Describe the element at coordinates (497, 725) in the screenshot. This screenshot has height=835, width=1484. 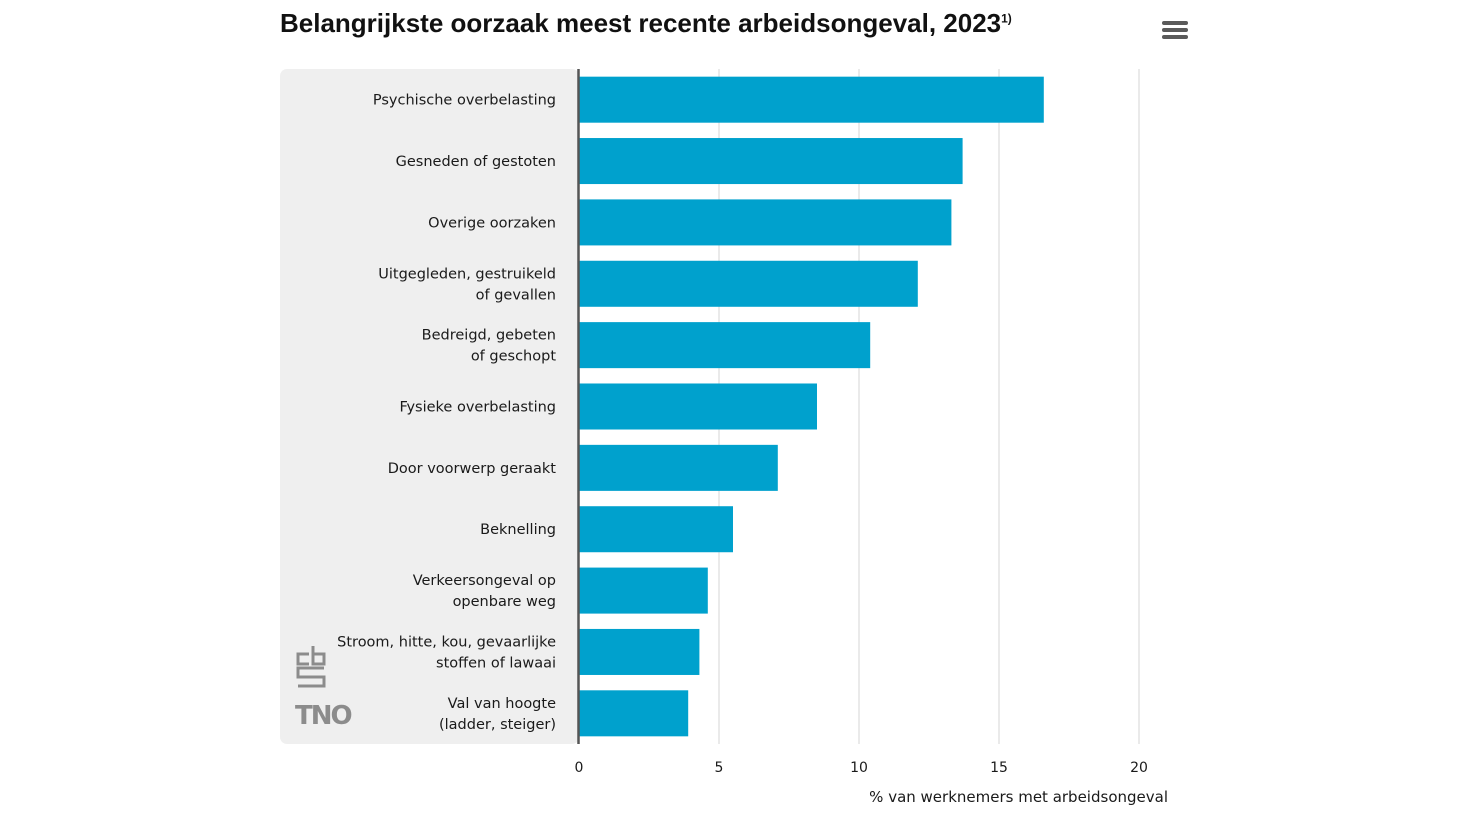
I see `category-label: (ladder, steiger)` at that location.